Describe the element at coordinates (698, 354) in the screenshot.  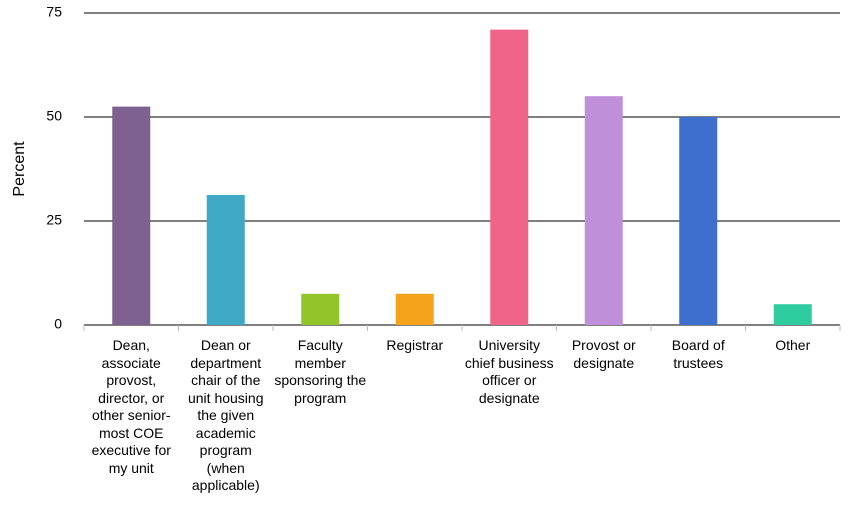
I see `x-tick-label: Board of trustees` at that location.